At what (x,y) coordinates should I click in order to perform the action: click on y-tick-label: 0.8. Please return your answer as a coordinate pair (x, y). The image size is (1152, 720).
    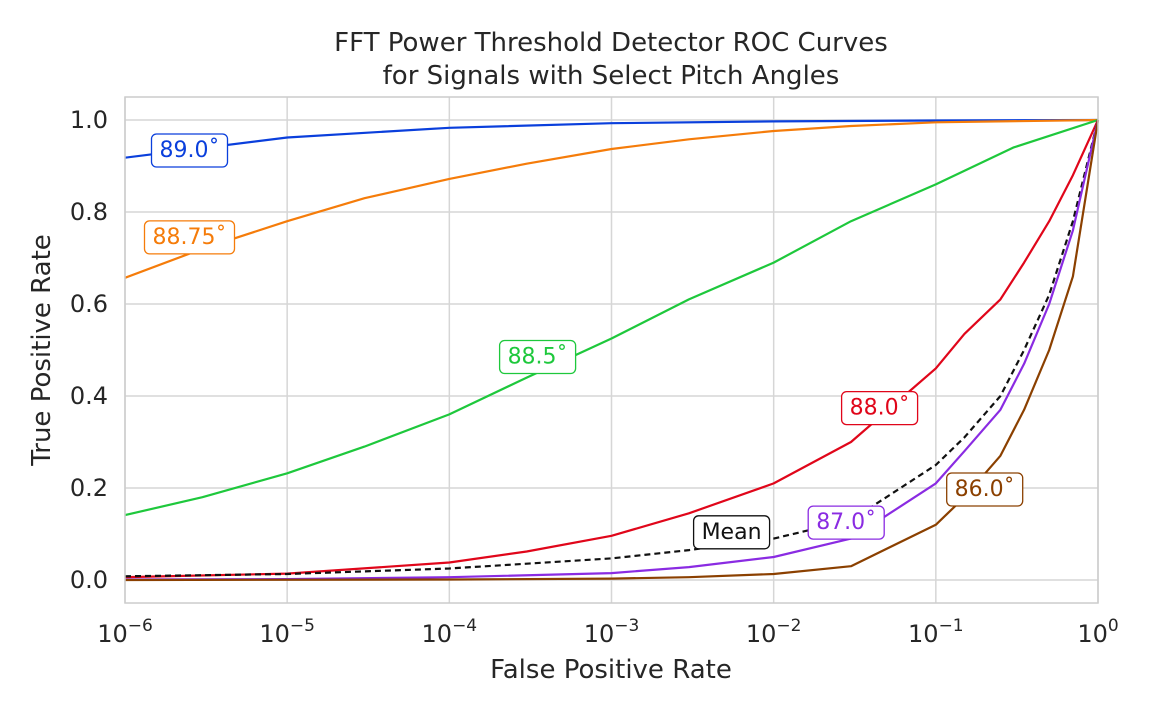
    Looking at the image, I should click on (89, 212).